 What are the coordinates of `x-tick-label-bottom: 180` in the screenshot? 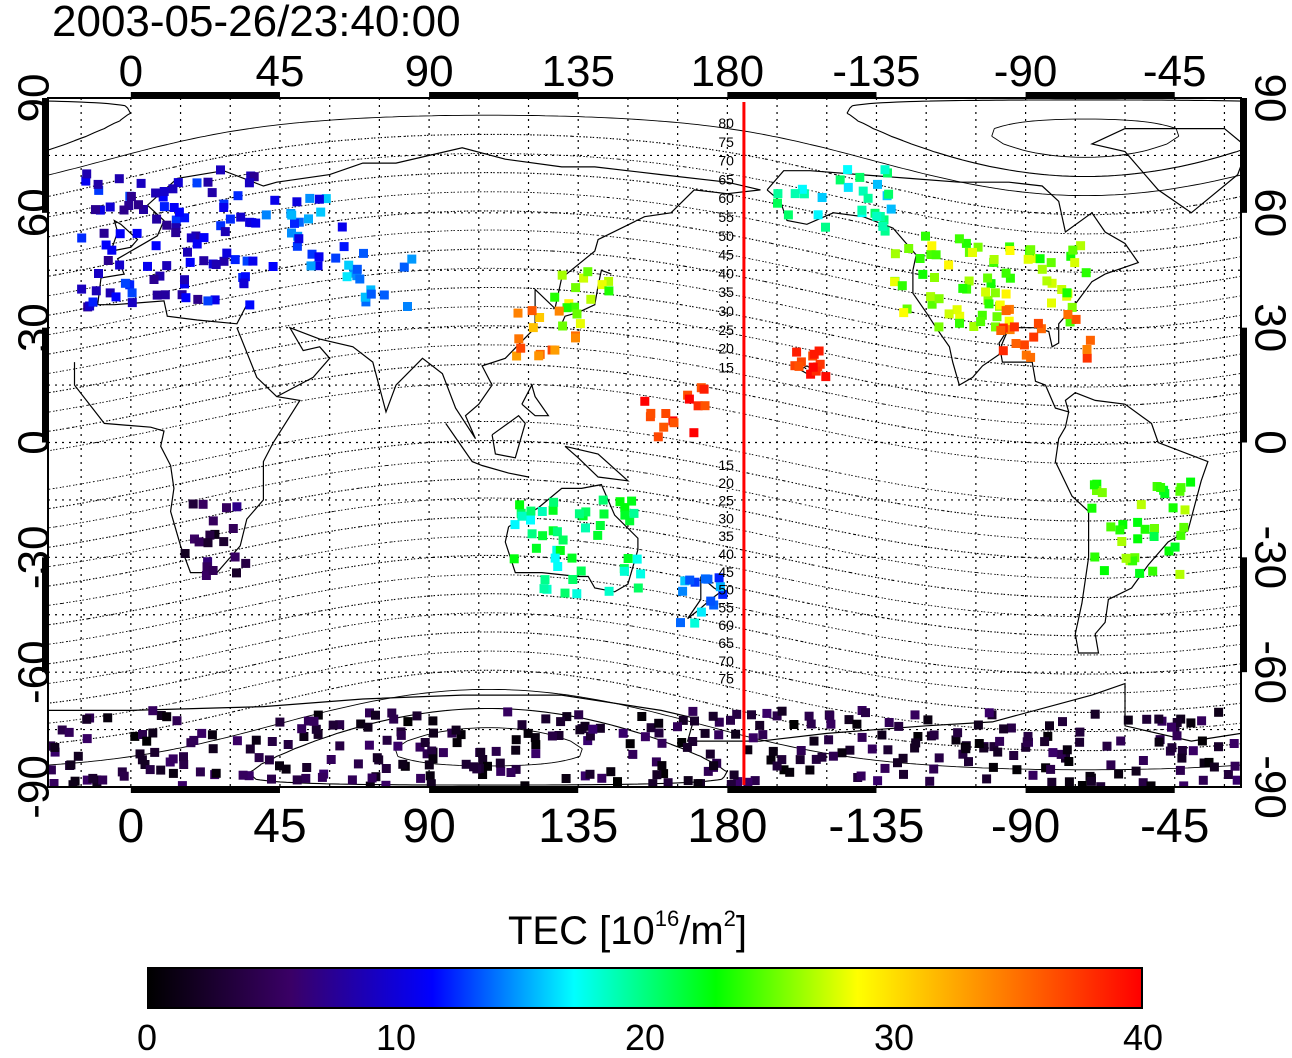 It's located at (727, 826).